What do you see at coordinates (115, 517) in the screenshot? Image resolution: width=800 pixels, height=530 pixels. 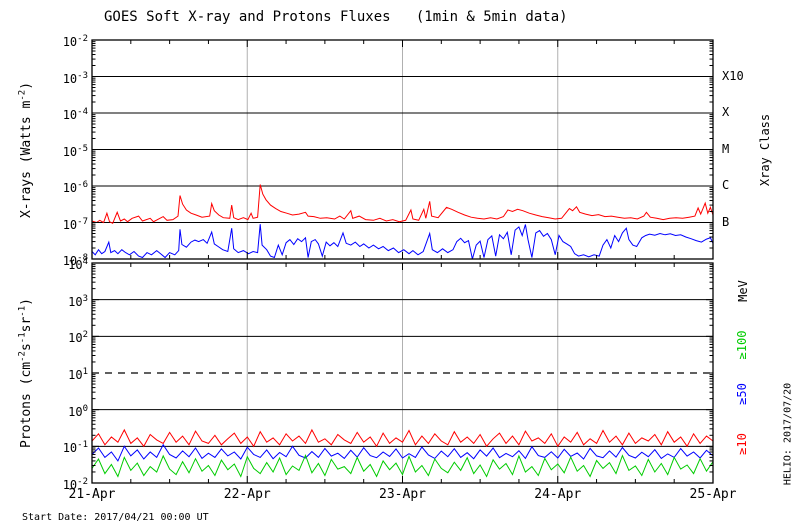 I see `start-date-text: Start Date: 2017/04/21 00:00 UT` at bounding box center [115, 517].